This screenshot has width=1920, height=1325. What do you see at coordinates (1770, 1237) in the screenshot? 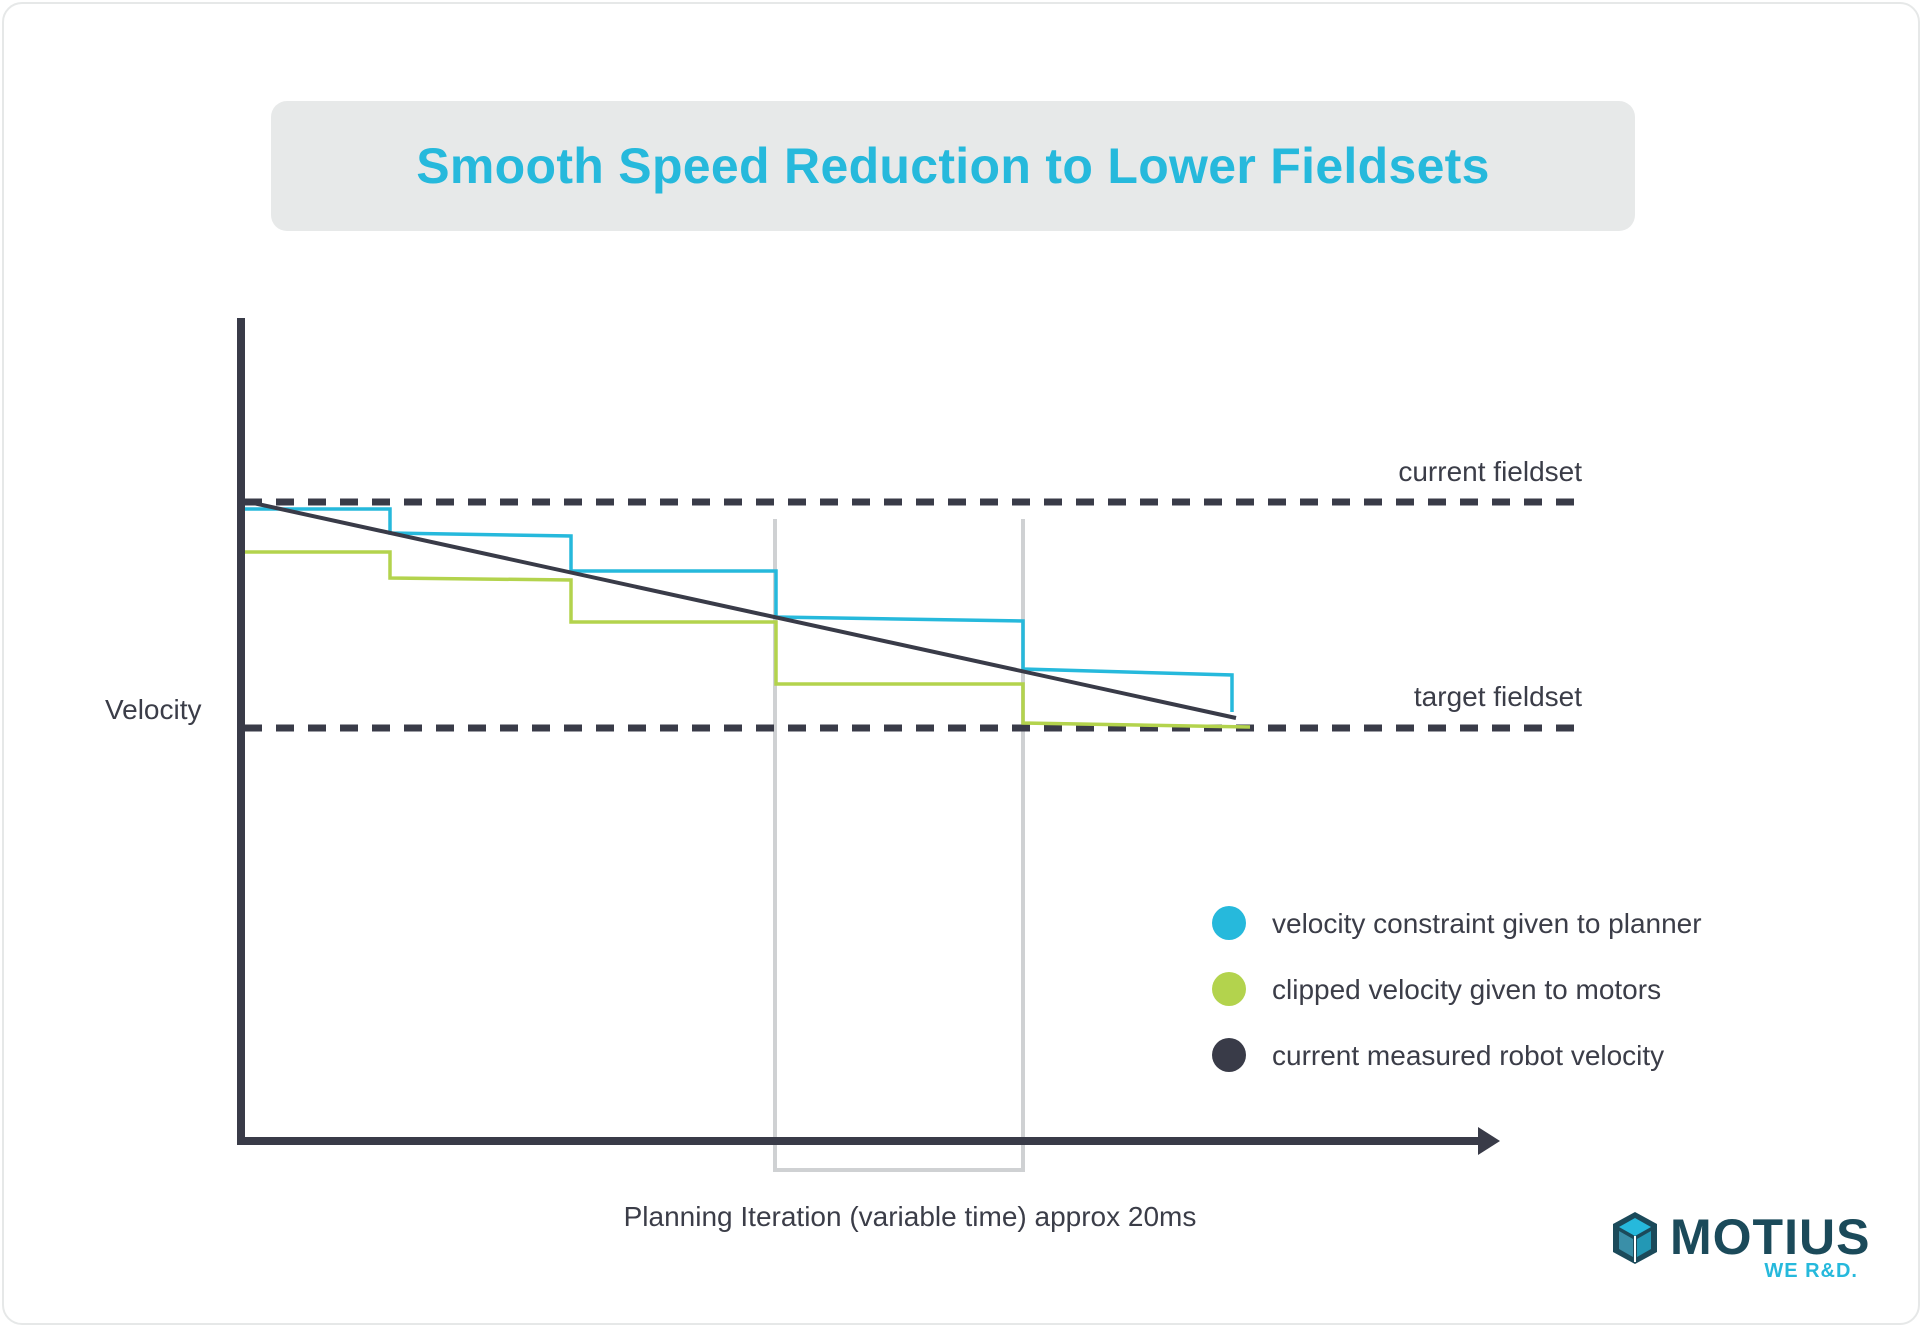
I see `logo-wordmark: MOTIUS` at bounding box center [1770, 1237].